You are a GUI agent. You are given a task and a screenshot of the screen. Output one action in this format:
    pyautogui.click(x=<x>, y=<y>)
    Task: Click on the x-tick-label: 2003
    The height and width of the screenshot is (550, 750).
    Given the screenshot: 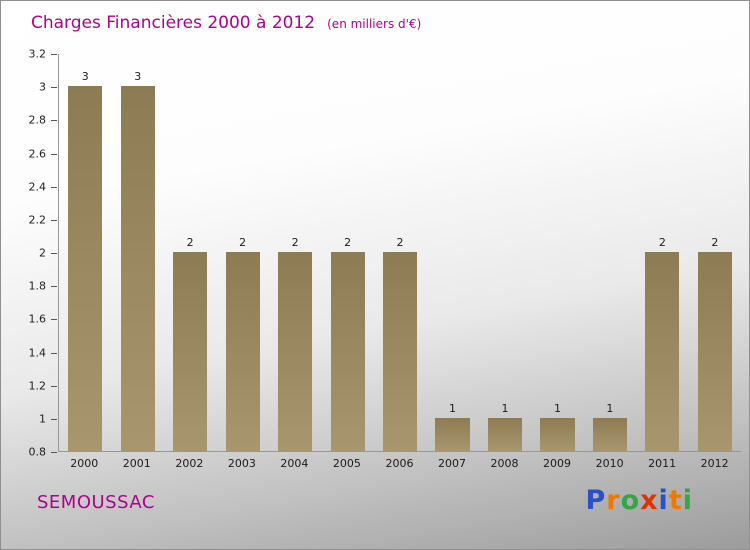 What is the action you would take?
    pyautogui.click(x=241, y=463)
    